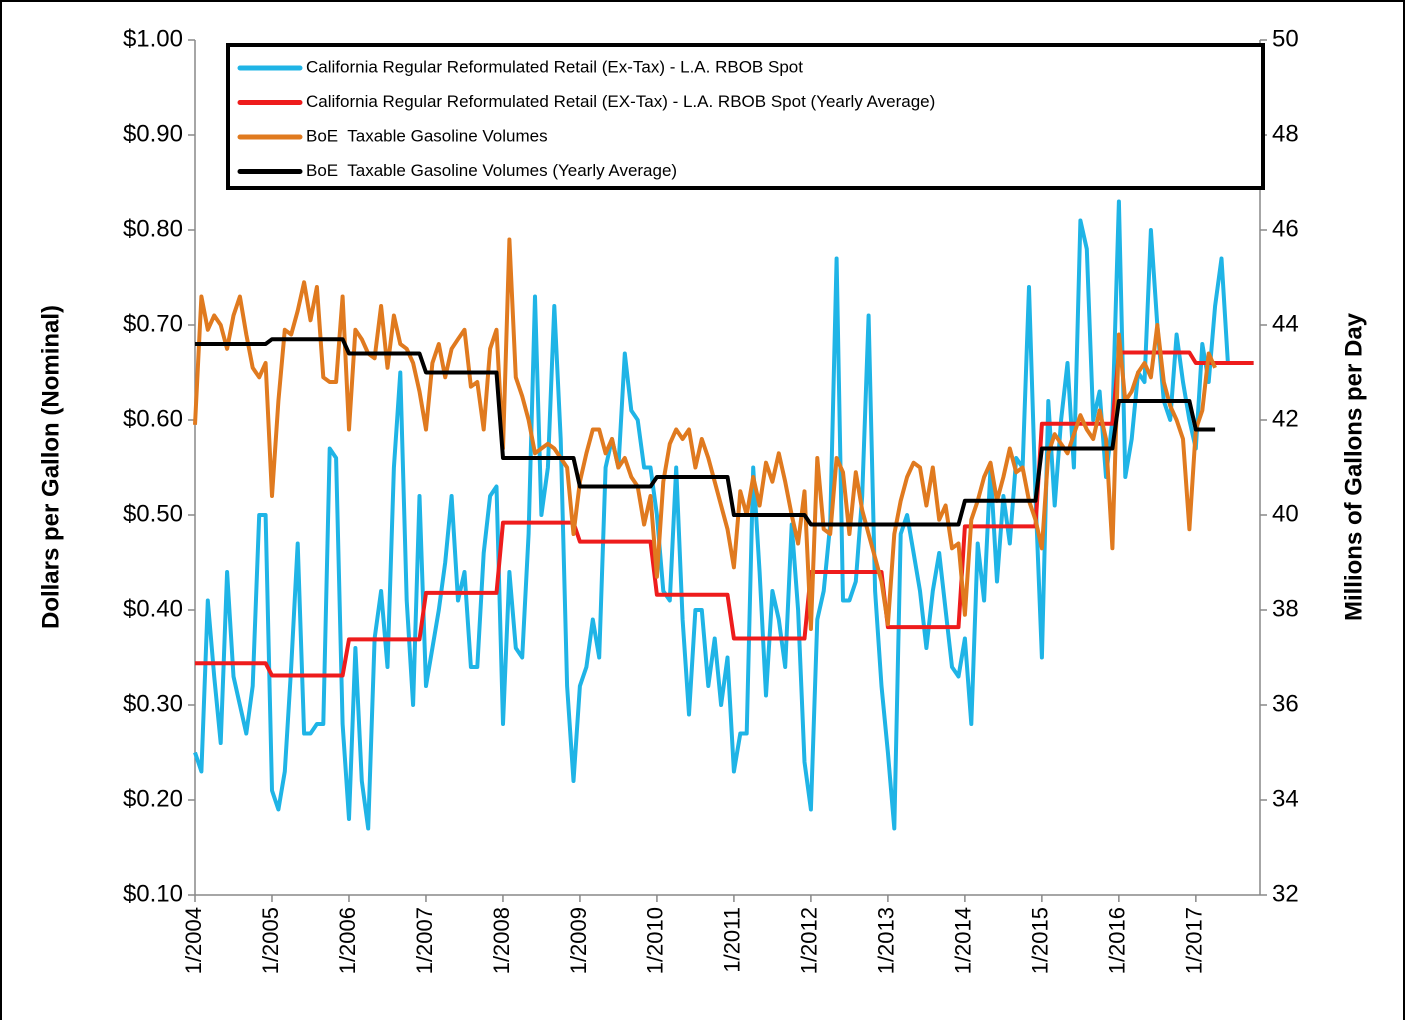 This screenshot has width=1405, height=1020. I want to click on y-tick-label: $0.90, so click(153, 133).